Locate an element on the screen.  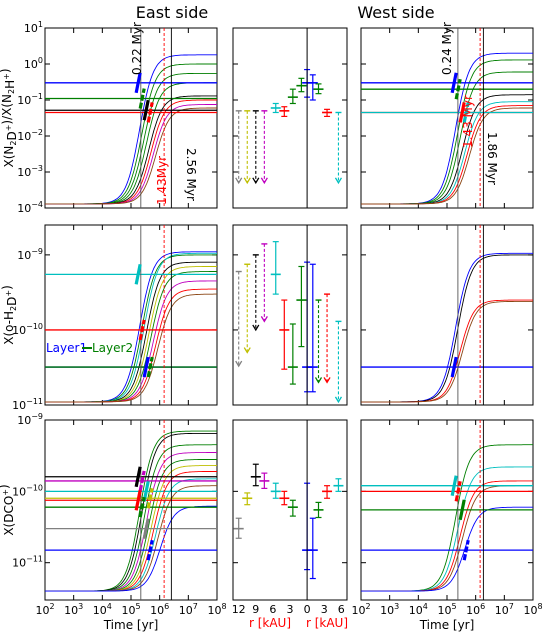
row2-east-model-cyan is located at coordinates (131, 327).